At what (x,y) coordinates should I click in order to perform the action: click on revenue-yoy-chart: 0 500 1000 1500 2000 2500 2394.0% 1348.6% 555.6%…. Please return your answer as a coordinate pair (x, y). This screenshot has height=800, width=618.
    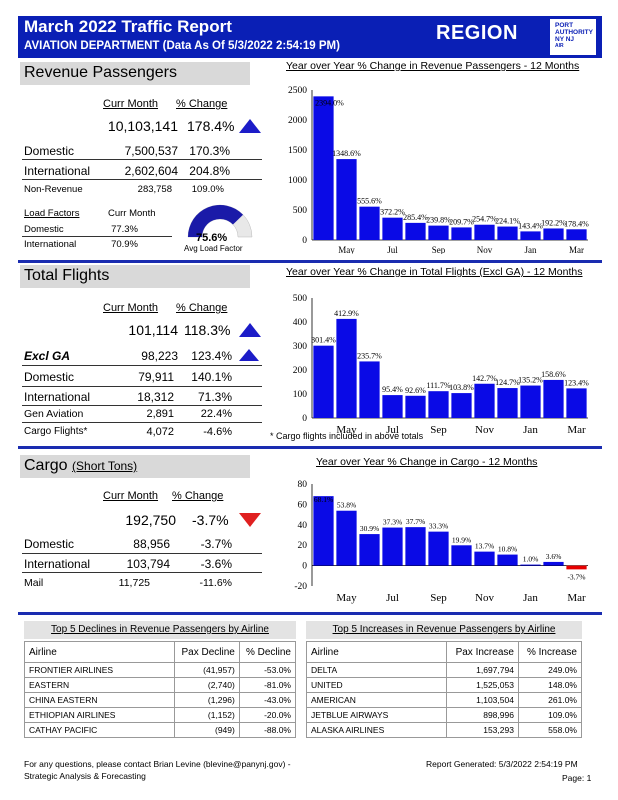
    Looking at the image, I should click on (438, 170).